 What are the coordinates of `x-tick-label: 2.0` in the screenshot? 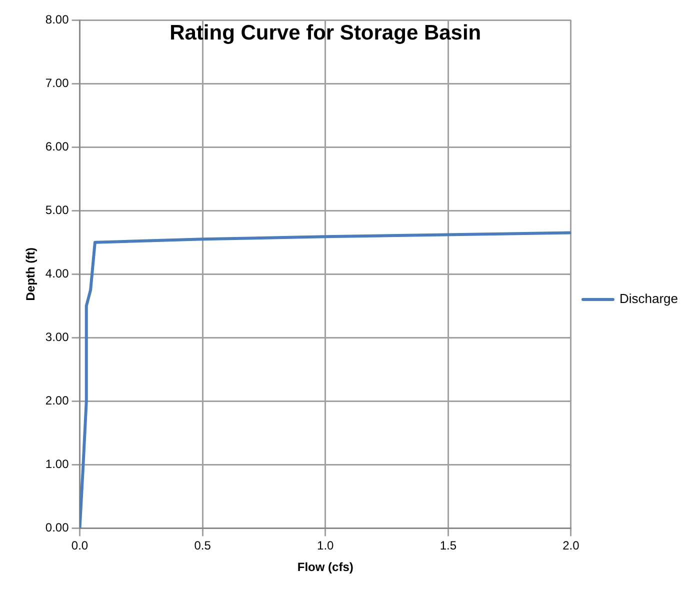 It's located at (571, 545).